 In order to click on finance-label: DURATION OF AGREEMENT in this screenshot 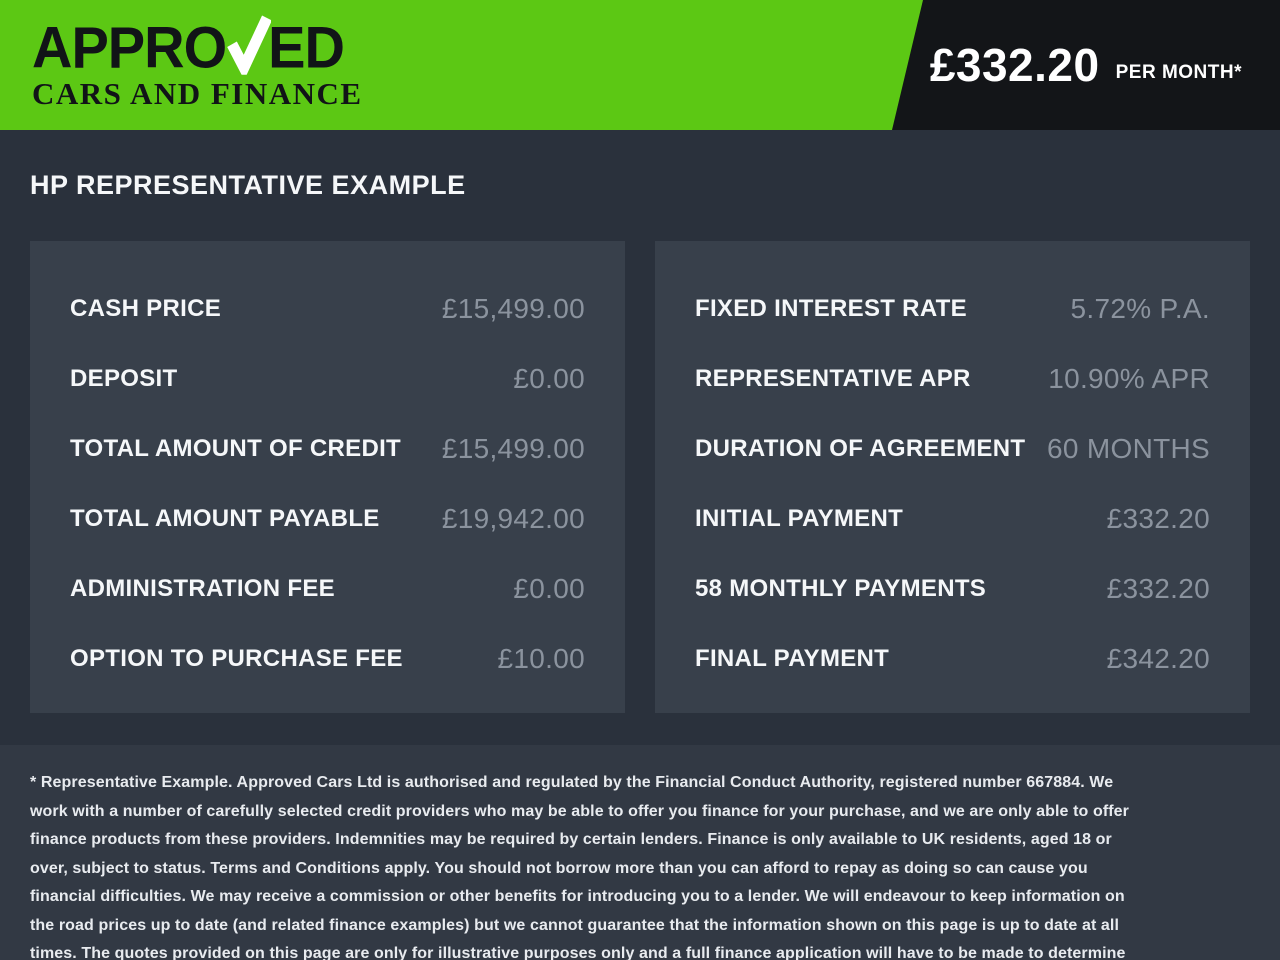, I will do `click(860, 448)`.